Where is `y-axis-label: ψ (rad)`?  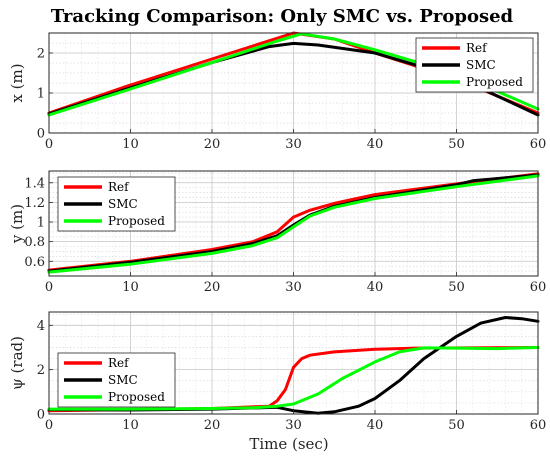
y-axis-label: ψ (rad) is located at coordinates (17, 363).